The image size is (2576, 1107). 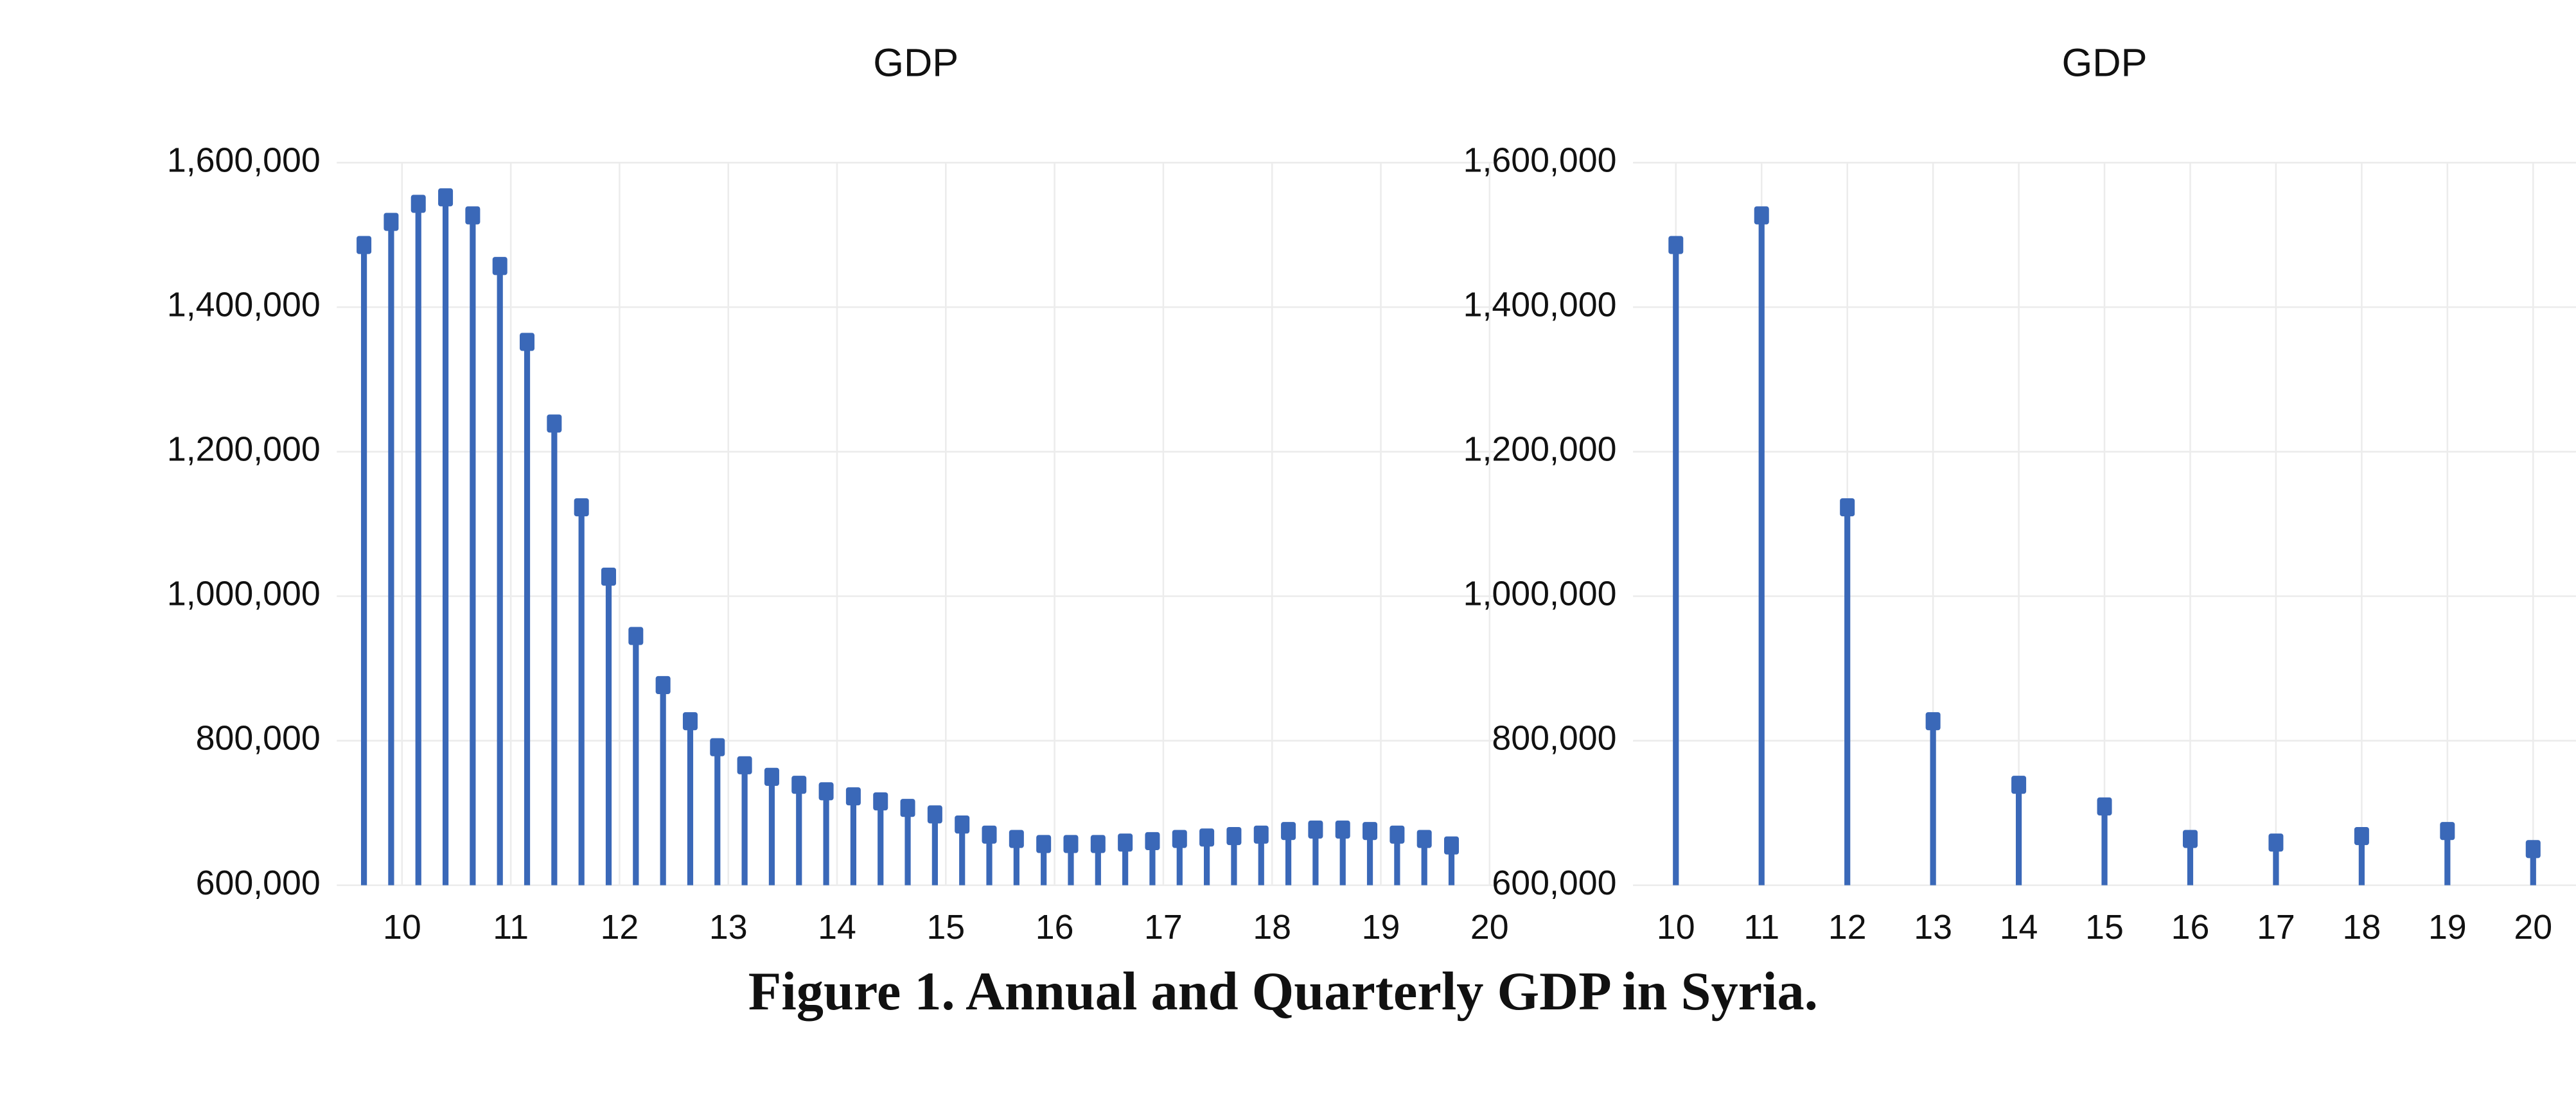 I want to click on x-tick-label: 18, so click(x=2362, y=927).